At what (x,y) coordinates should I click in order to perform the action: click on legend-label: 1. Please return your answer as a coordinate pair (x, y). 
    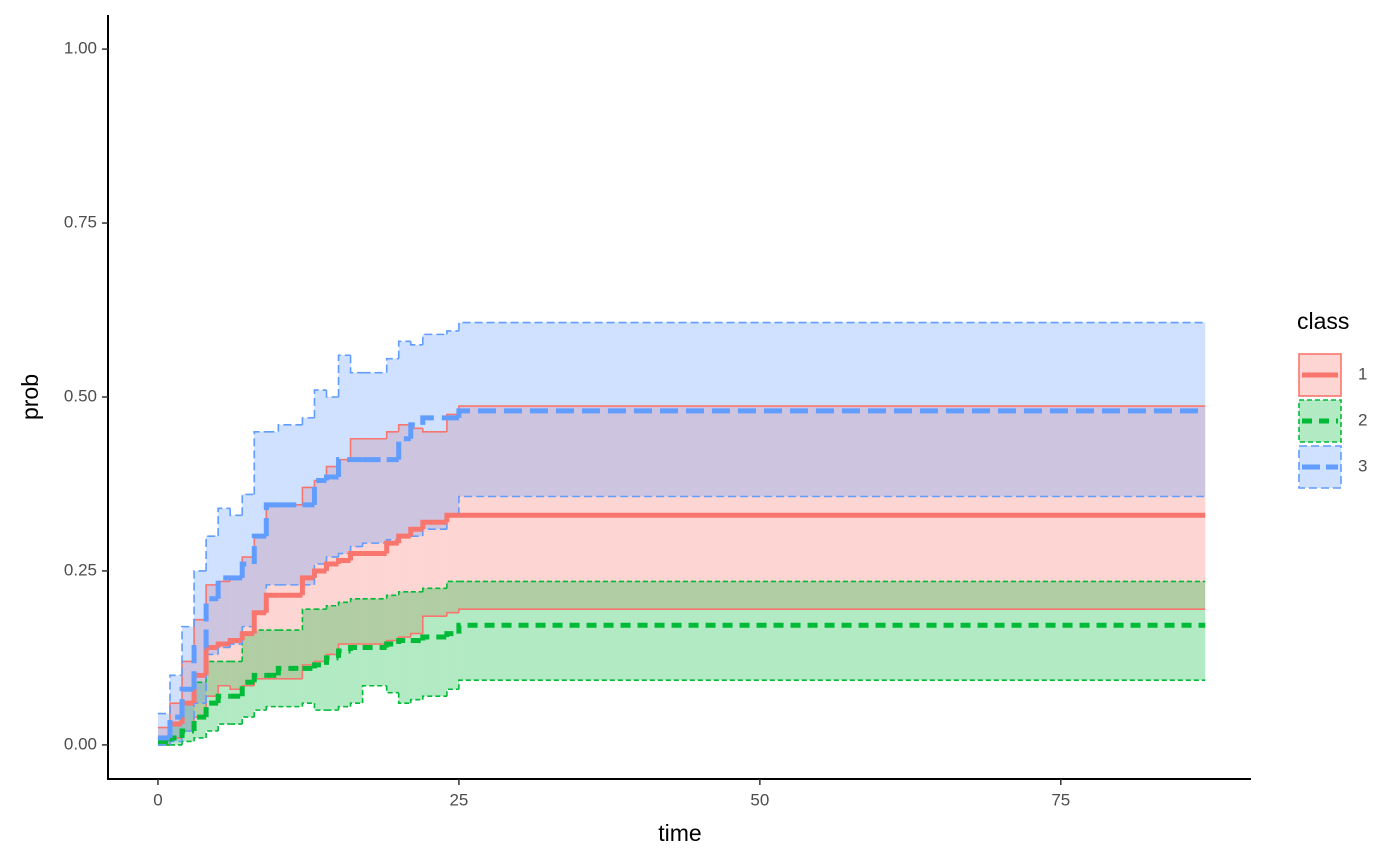
    Looking at the image, I should click on (1362, 373).